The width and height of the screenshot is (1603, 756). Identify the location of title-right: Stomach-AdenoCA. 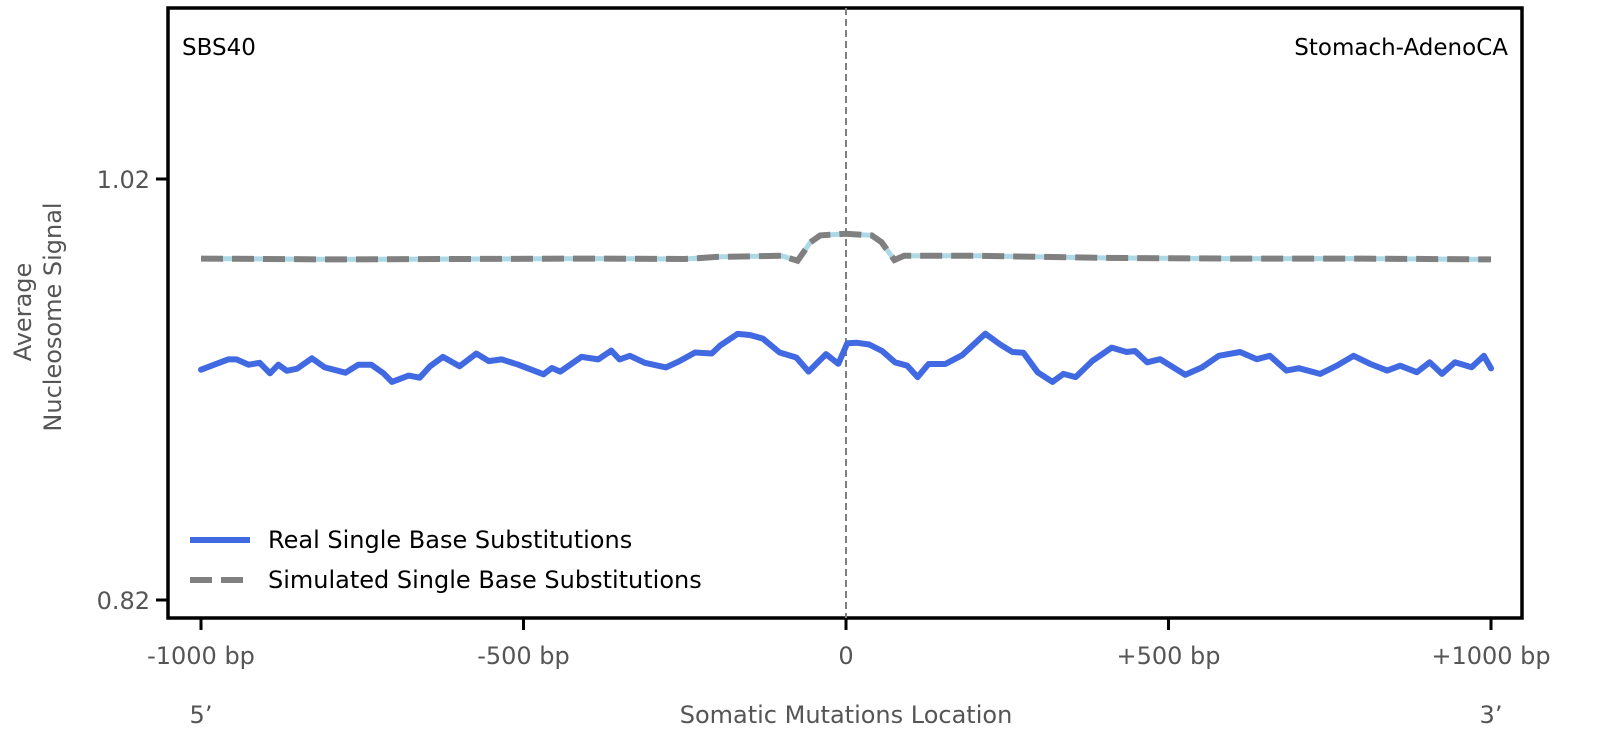
(1401, 48).